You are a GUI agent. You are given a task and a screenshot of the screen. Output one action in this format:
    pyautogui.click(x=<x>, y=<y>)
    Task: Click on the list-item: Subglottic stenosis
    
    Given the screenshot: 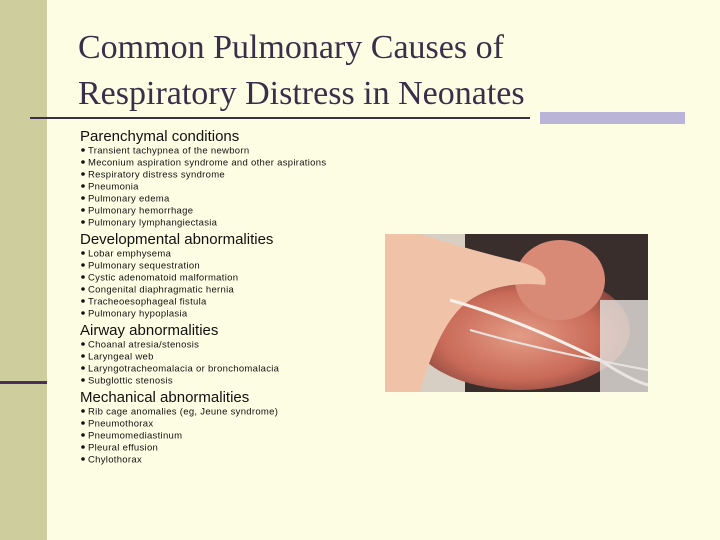 What is the action you would take?
    pyautogui.click(x=130, y=381)
    